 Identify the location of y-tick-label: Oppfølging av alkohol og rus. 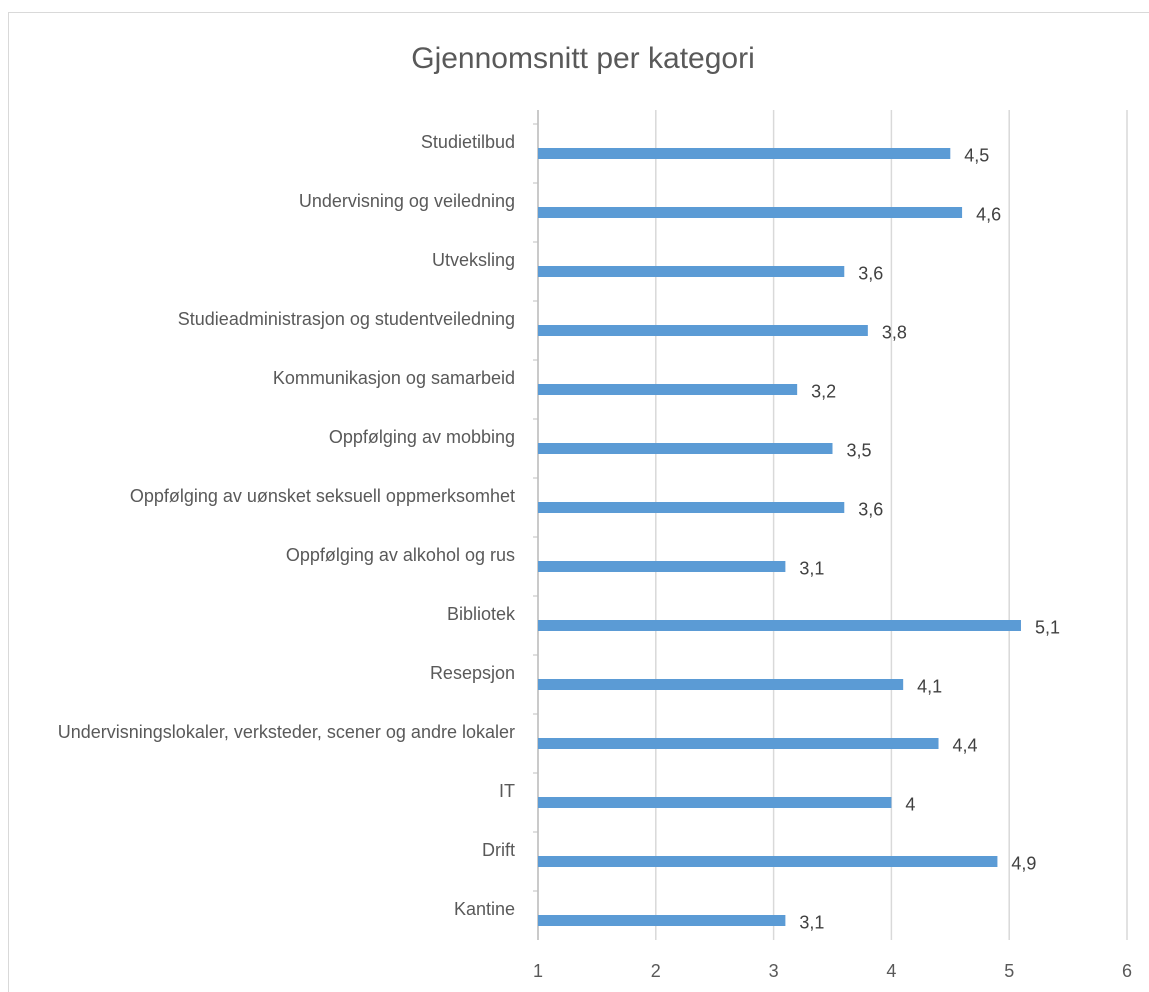
(400, 554).